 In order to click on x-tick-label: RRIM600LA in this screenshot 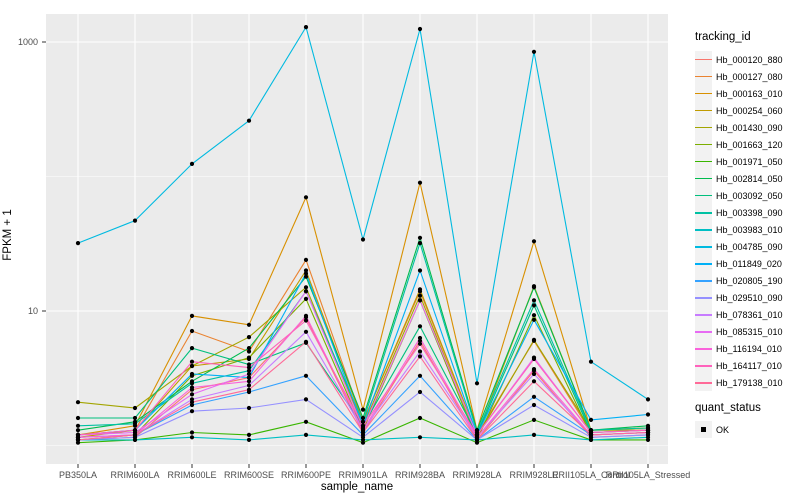, I will do `click(135, 475)`.